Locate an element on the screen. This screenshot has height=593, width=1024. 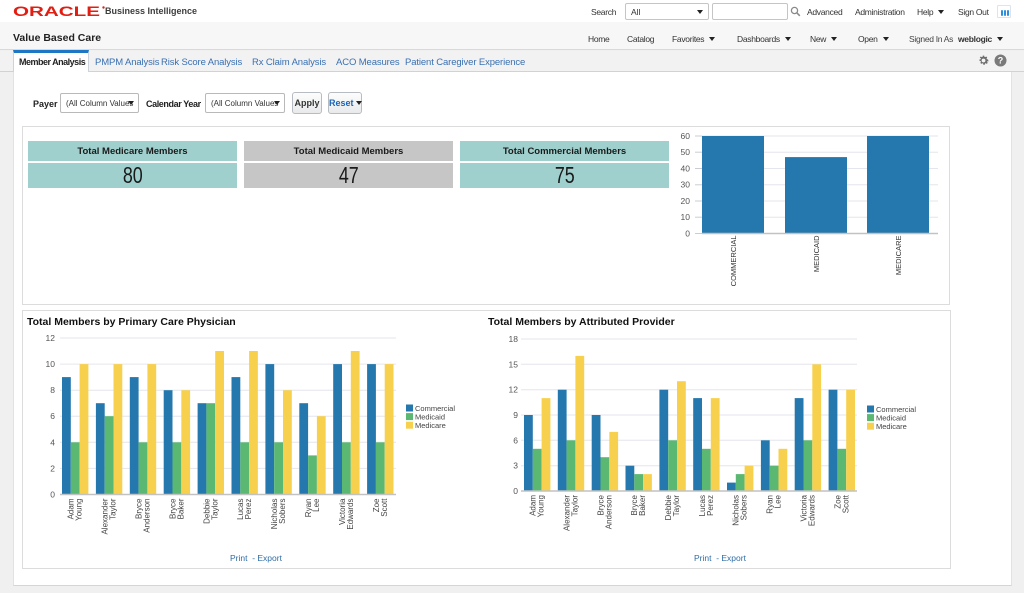
svg-text: 50 is located at coordinates (686, 152).